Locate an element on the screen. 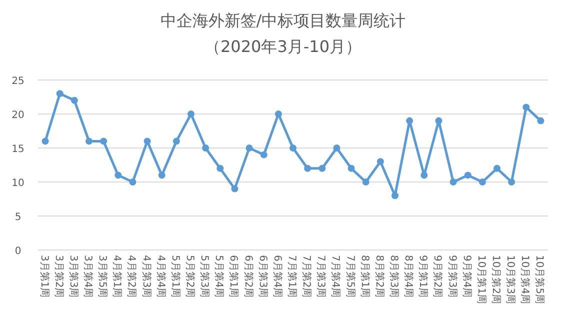  y-tick-label: 25 is located at coordinates (18, 81).